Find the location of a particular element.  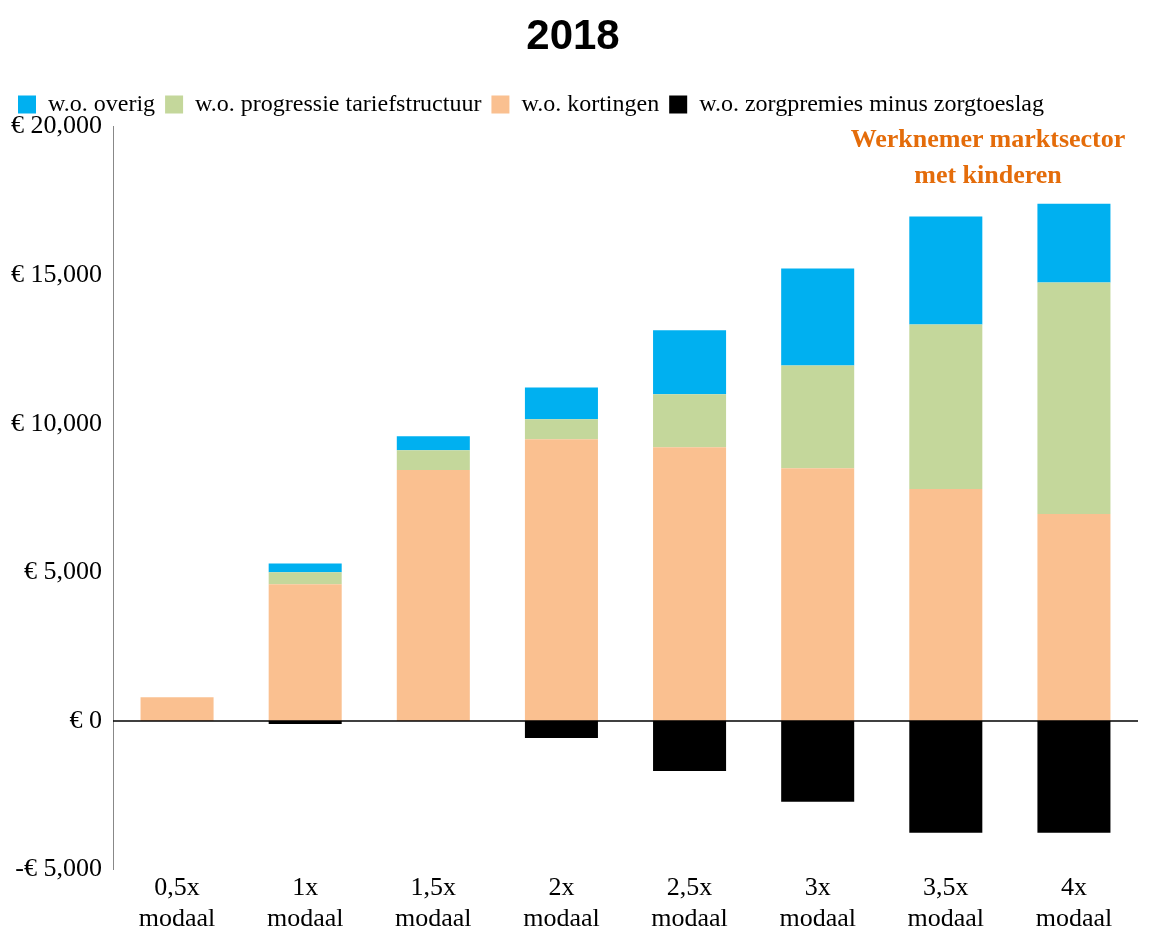

legend-label: w.o. progressie tariefstructuur is located at coordinates (338, 102).